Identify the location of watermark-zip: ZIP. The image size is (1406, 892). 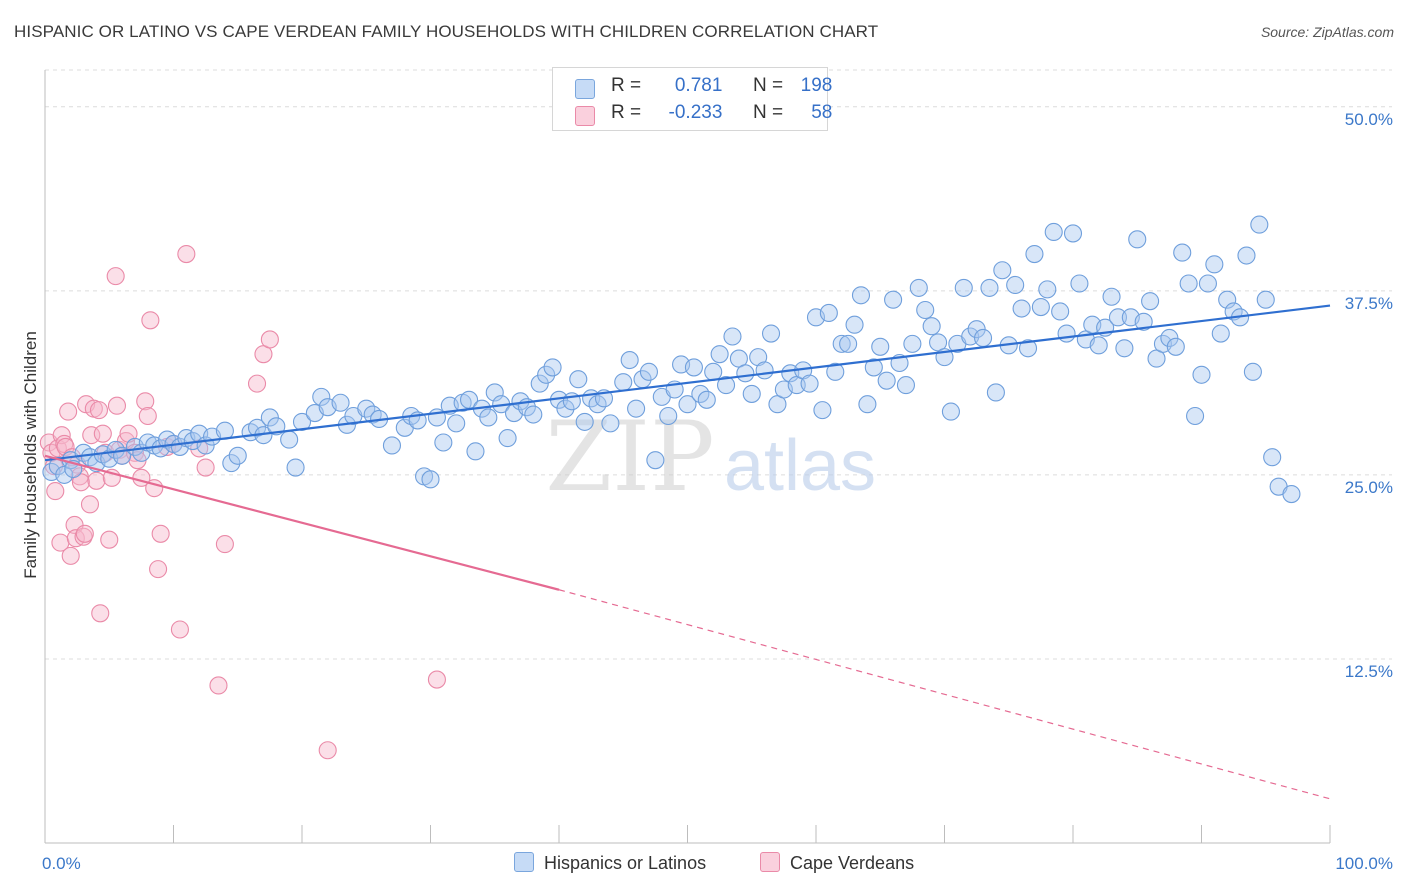
(629, 457).